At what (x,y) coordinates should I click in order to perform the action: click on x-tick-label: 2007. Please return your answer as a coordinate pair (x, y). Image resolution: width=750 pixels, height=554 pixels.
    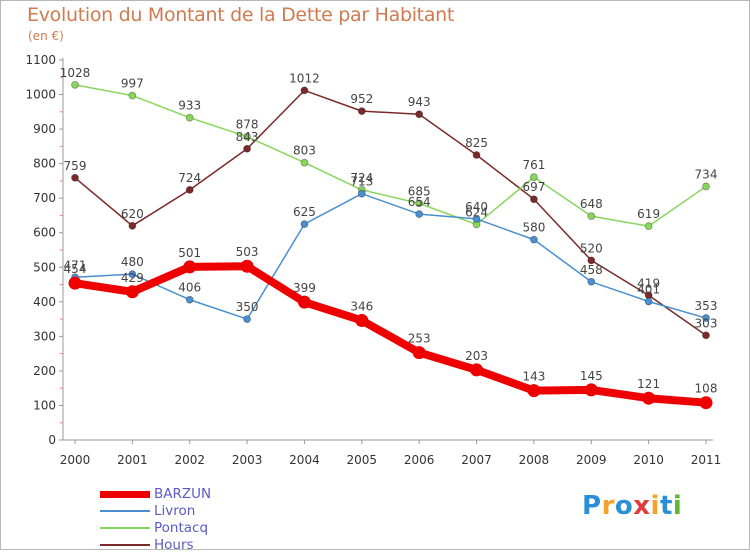
    Looking at the image, I should click on (476, 460).